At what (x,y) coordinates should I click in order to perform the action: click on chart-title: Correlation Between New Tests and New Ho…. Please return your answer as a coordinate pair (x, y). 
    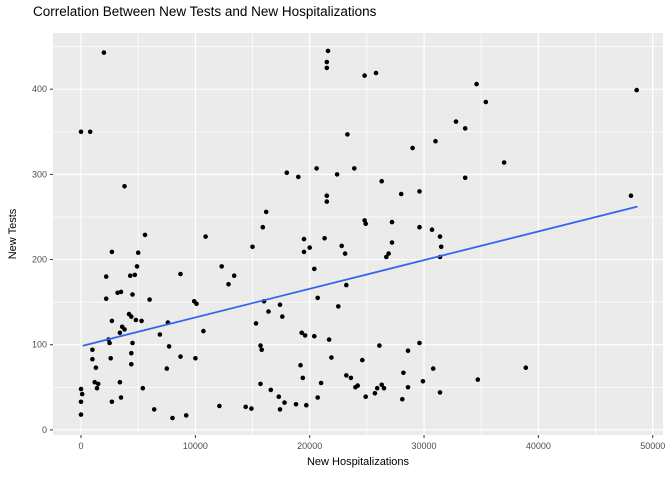
    Looking at the image, I should click on (205, 11).